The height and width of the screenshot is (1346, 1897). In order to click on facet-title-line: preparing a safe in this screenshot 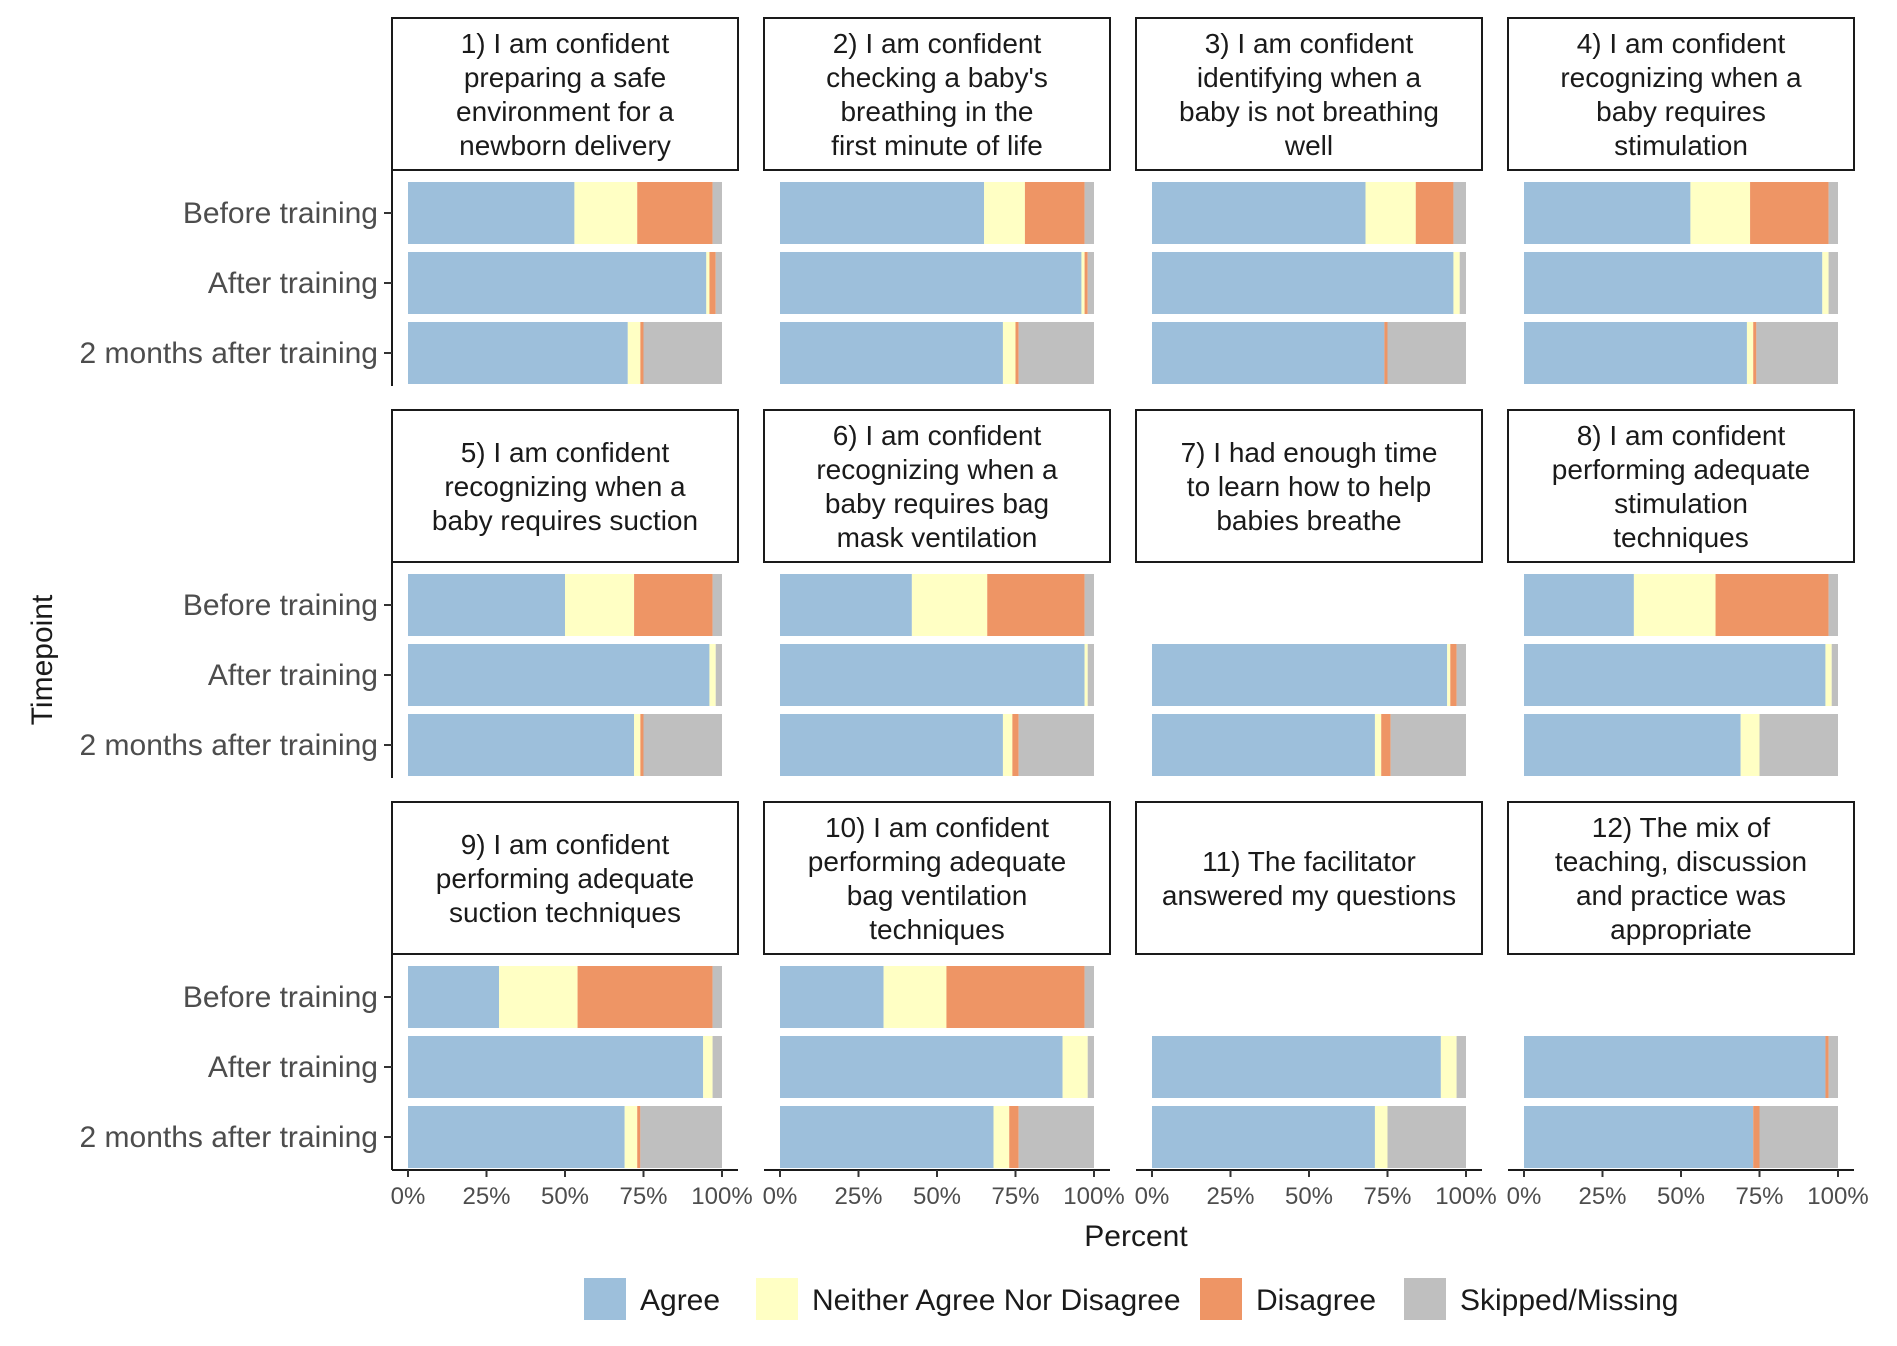, I will do `click(565, 77)`.